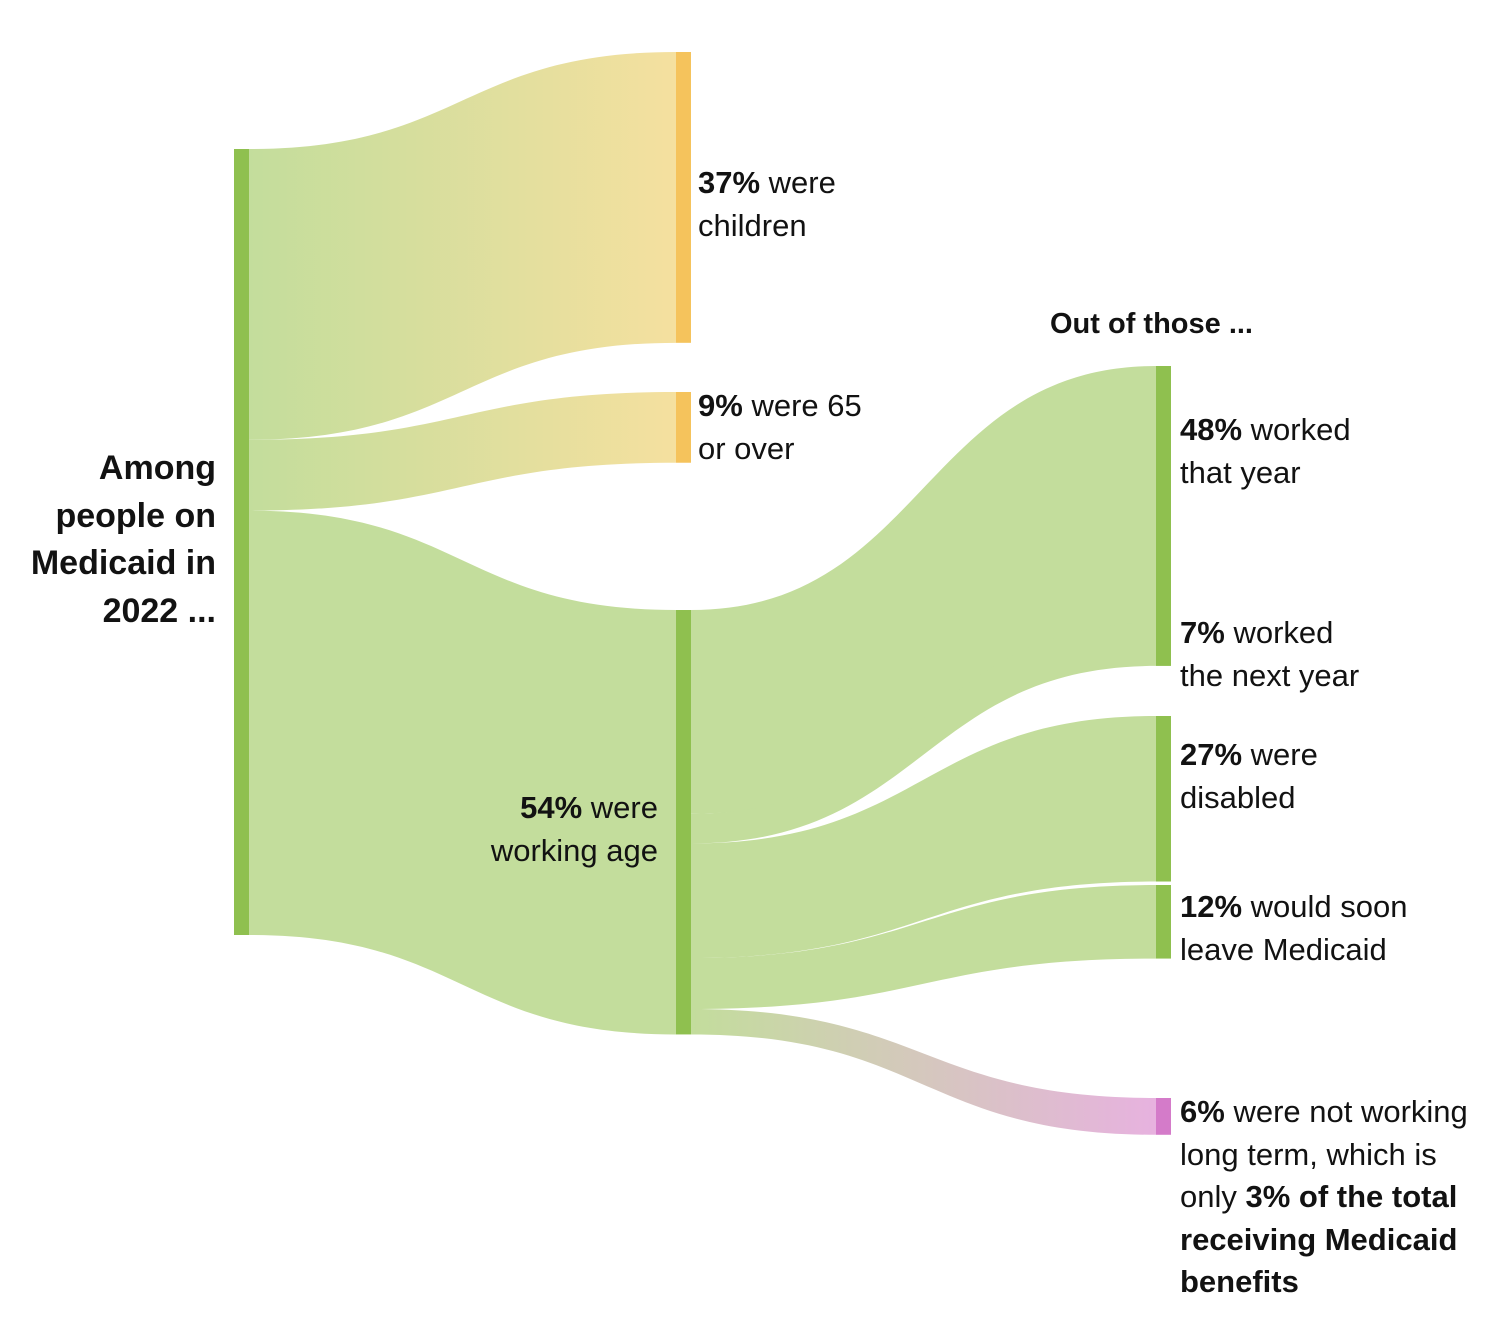 The image size is (1496, 1342). I want to click on label-leave: 12% would soon leave Medicaid, so click(1310, 928).